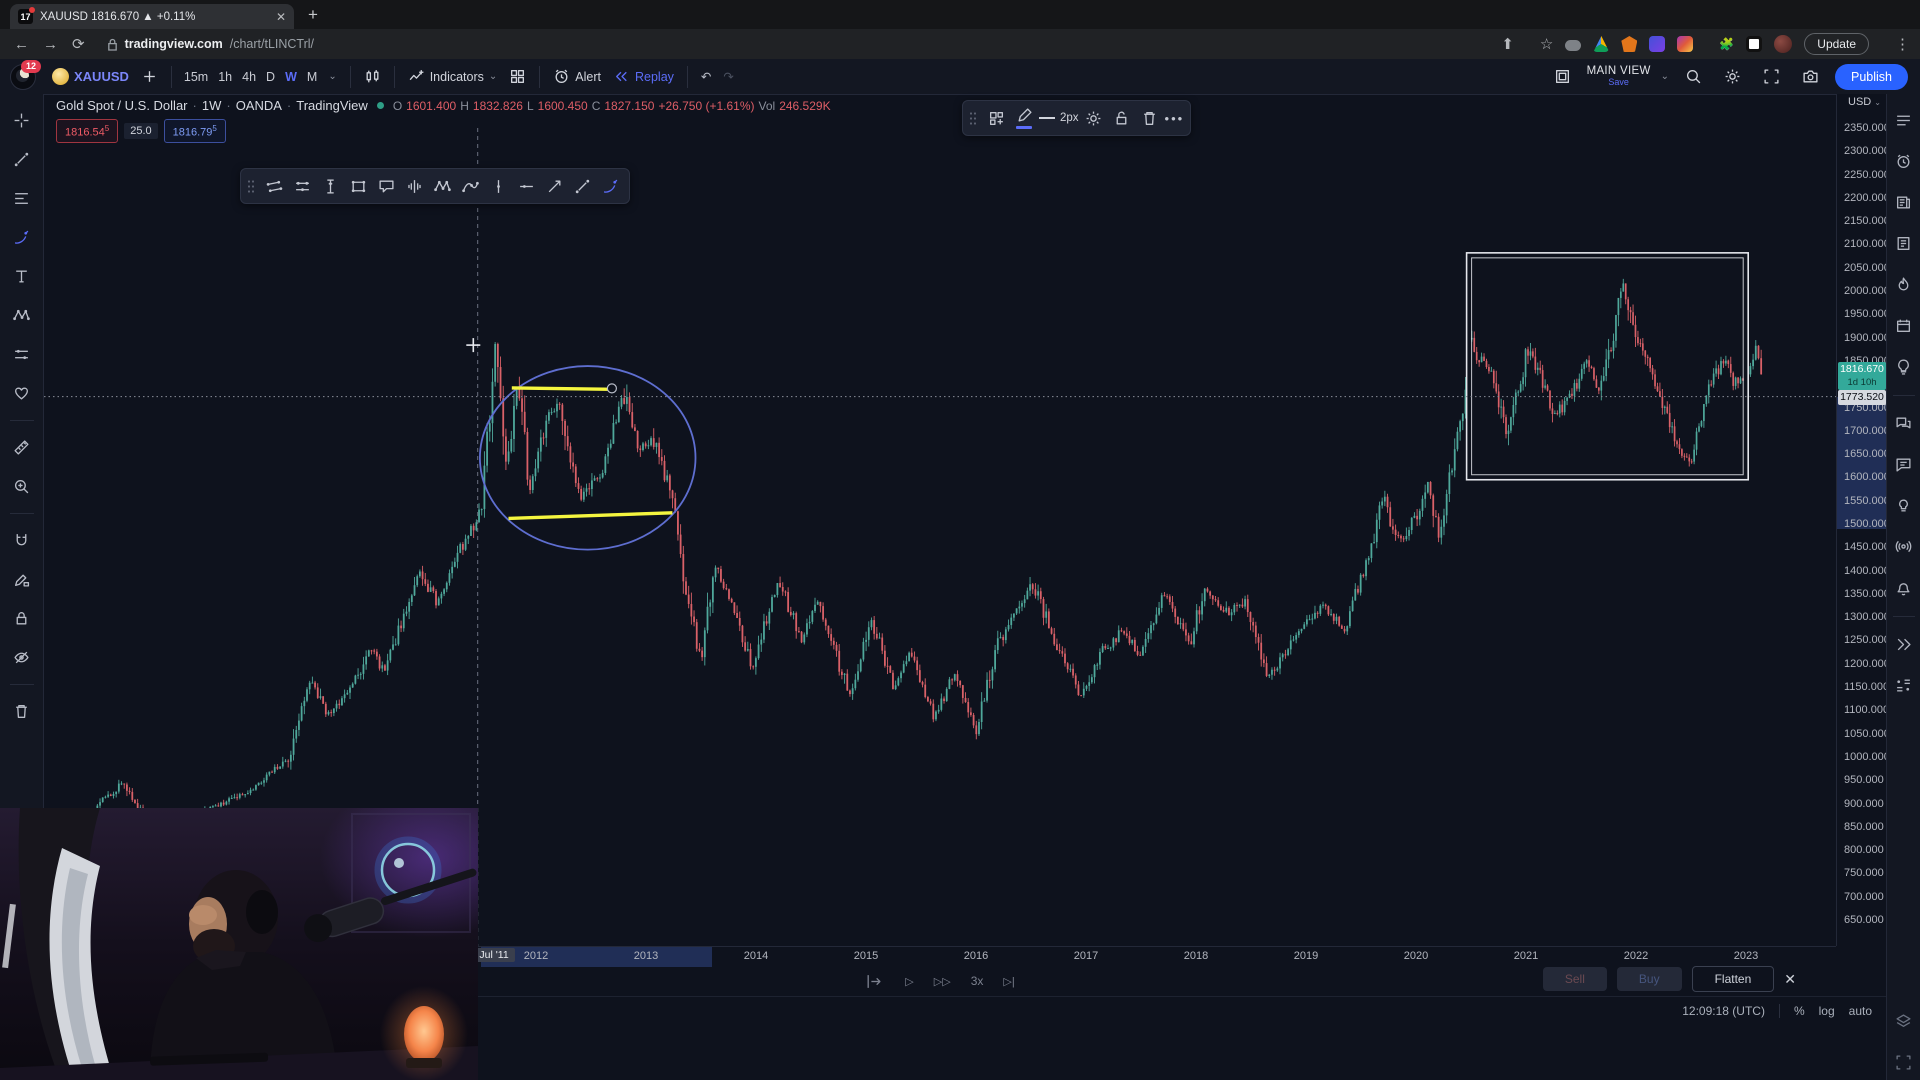 This screenshot has width=1920, height=1080. Describe the element at coordinates (210, 44) in the screenshot. I see `address-field: tradingview.com/chart/tLINCTrl/` at that location.